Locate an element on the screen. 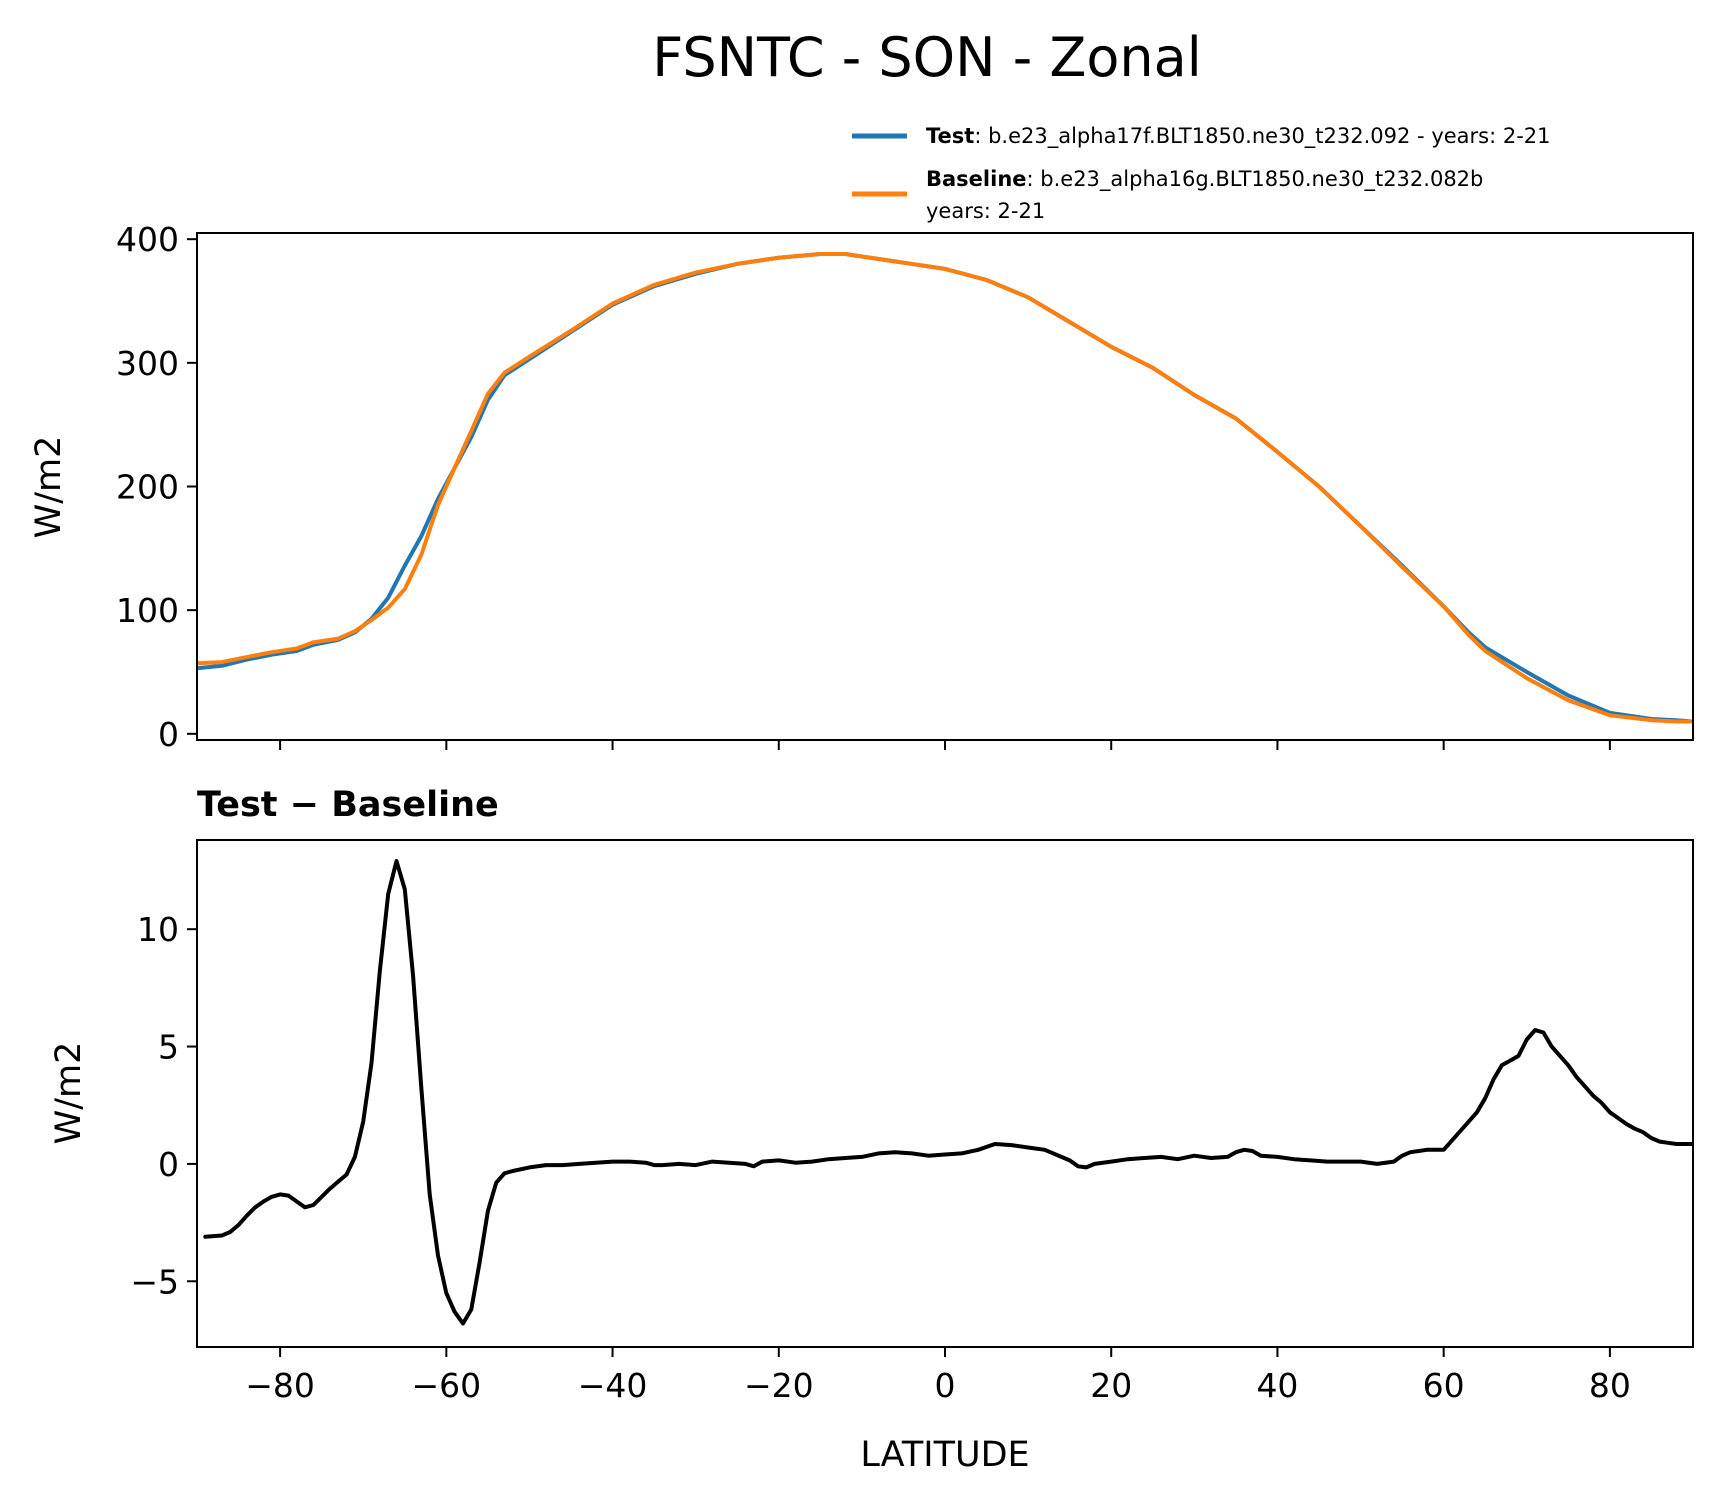  legend-test-name: Test is located at coordinates (950, 136).